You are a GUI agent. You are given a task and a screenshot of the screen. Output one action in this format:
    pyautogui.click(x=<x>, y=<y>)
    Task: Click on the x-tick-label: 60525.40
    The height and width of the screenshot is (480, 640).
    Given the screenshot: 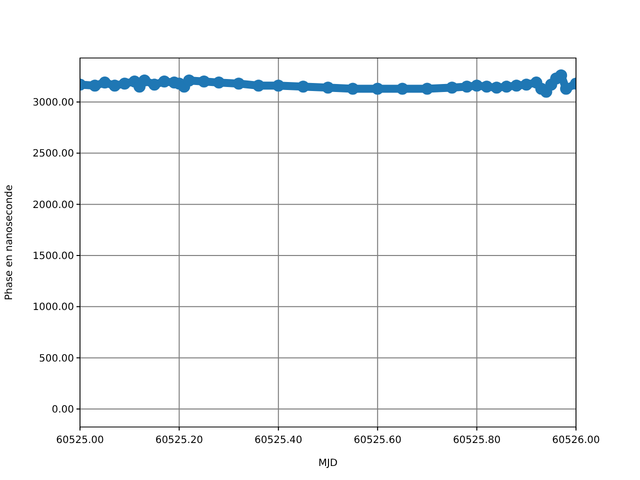 What is the action you would take?
    pyautogui.click(x=278, y=440)
    